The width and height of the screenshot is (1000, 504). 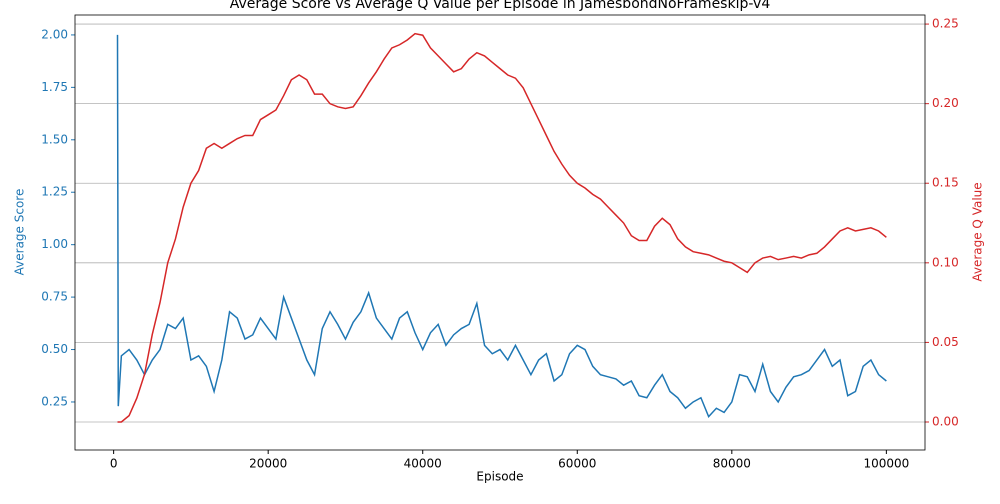 What do you see at coordinates (945, 24) in the screenshot?
I see `y2-tick-label: 0.25` at bounding box center [945, 24].